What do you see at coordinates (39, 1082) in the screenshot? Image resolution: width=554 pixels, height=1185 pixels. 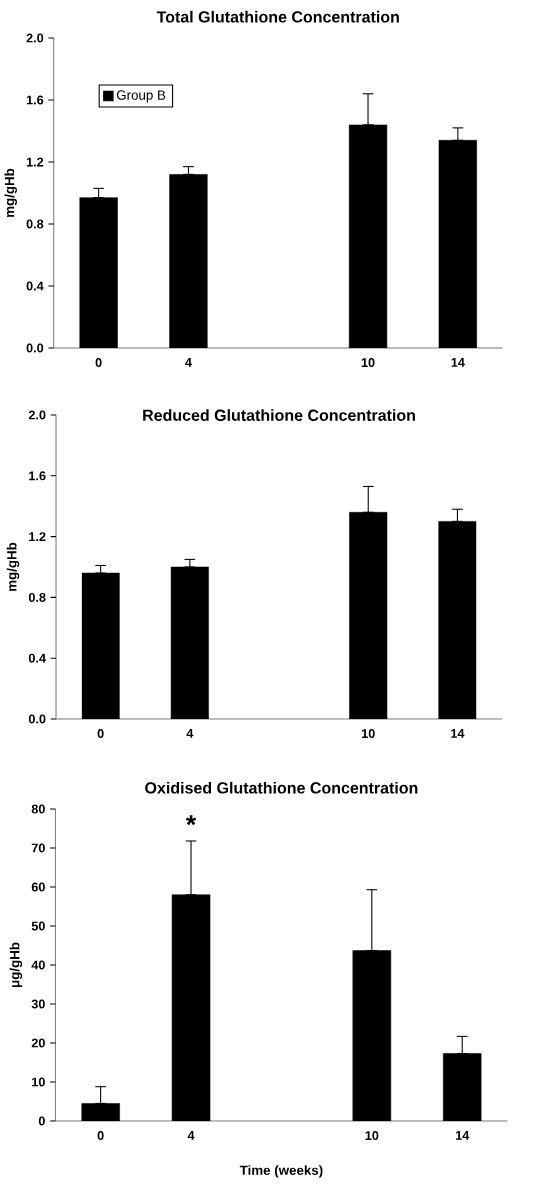 I see `y-tick-label: 10` at bounding box center [39, 1082].